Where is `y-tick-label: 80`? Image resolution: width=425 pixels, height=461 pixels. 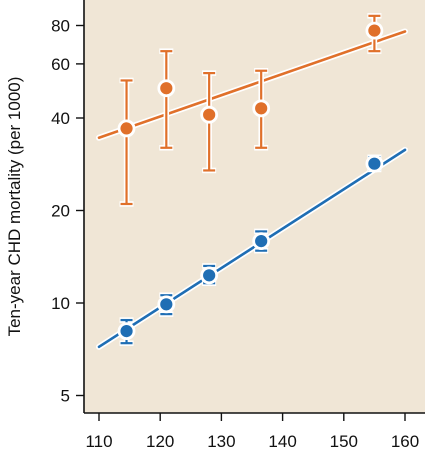 y-tick-label: 80 is located at coordinates (60, 26).